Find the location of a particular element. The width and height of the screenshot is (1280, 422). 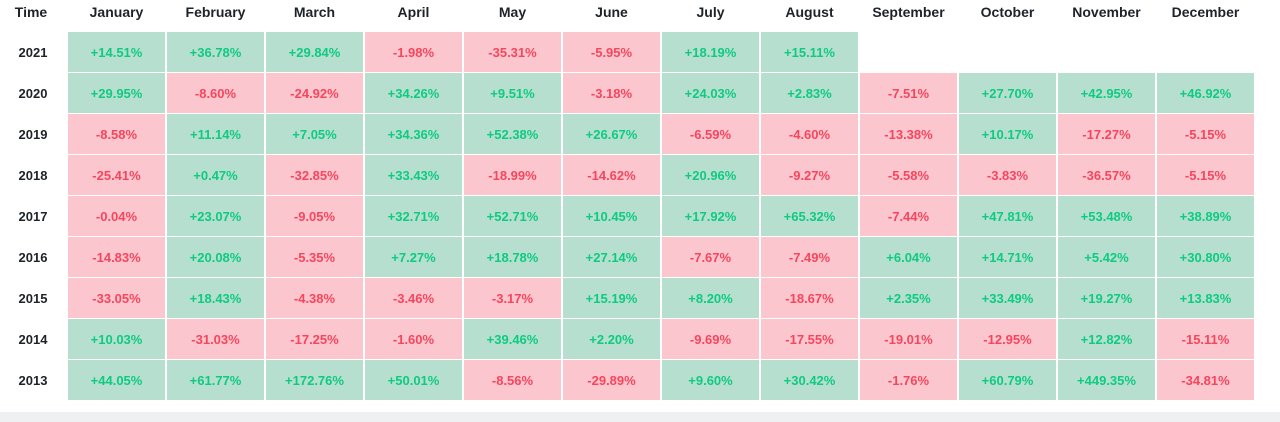

return-cell-2017-march: -9.05% is located at coordinates (314, 216).